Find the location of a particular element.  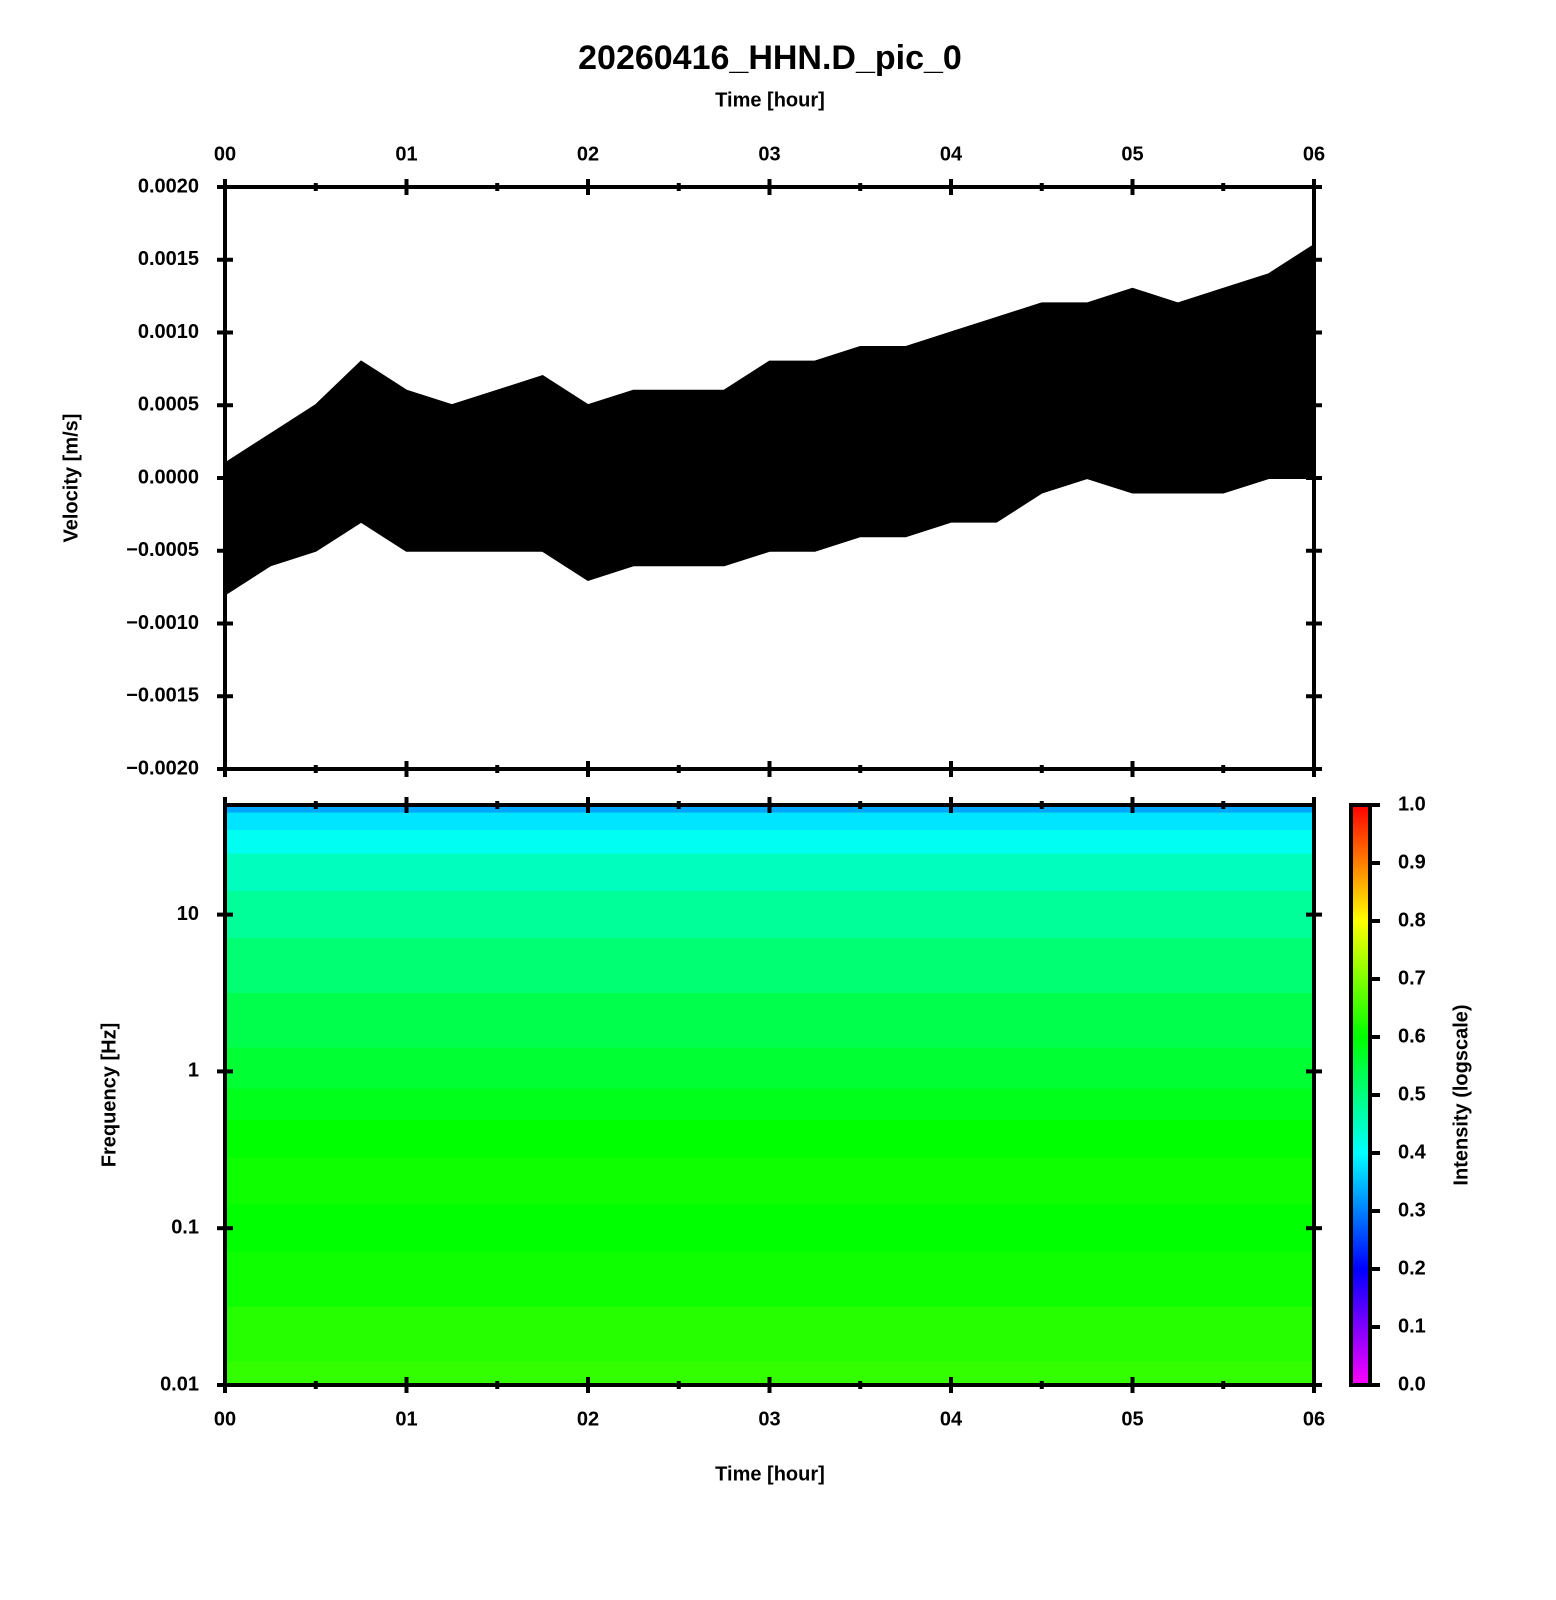

y-tick-label: 0.0005 is located at coordinates (168, 405).